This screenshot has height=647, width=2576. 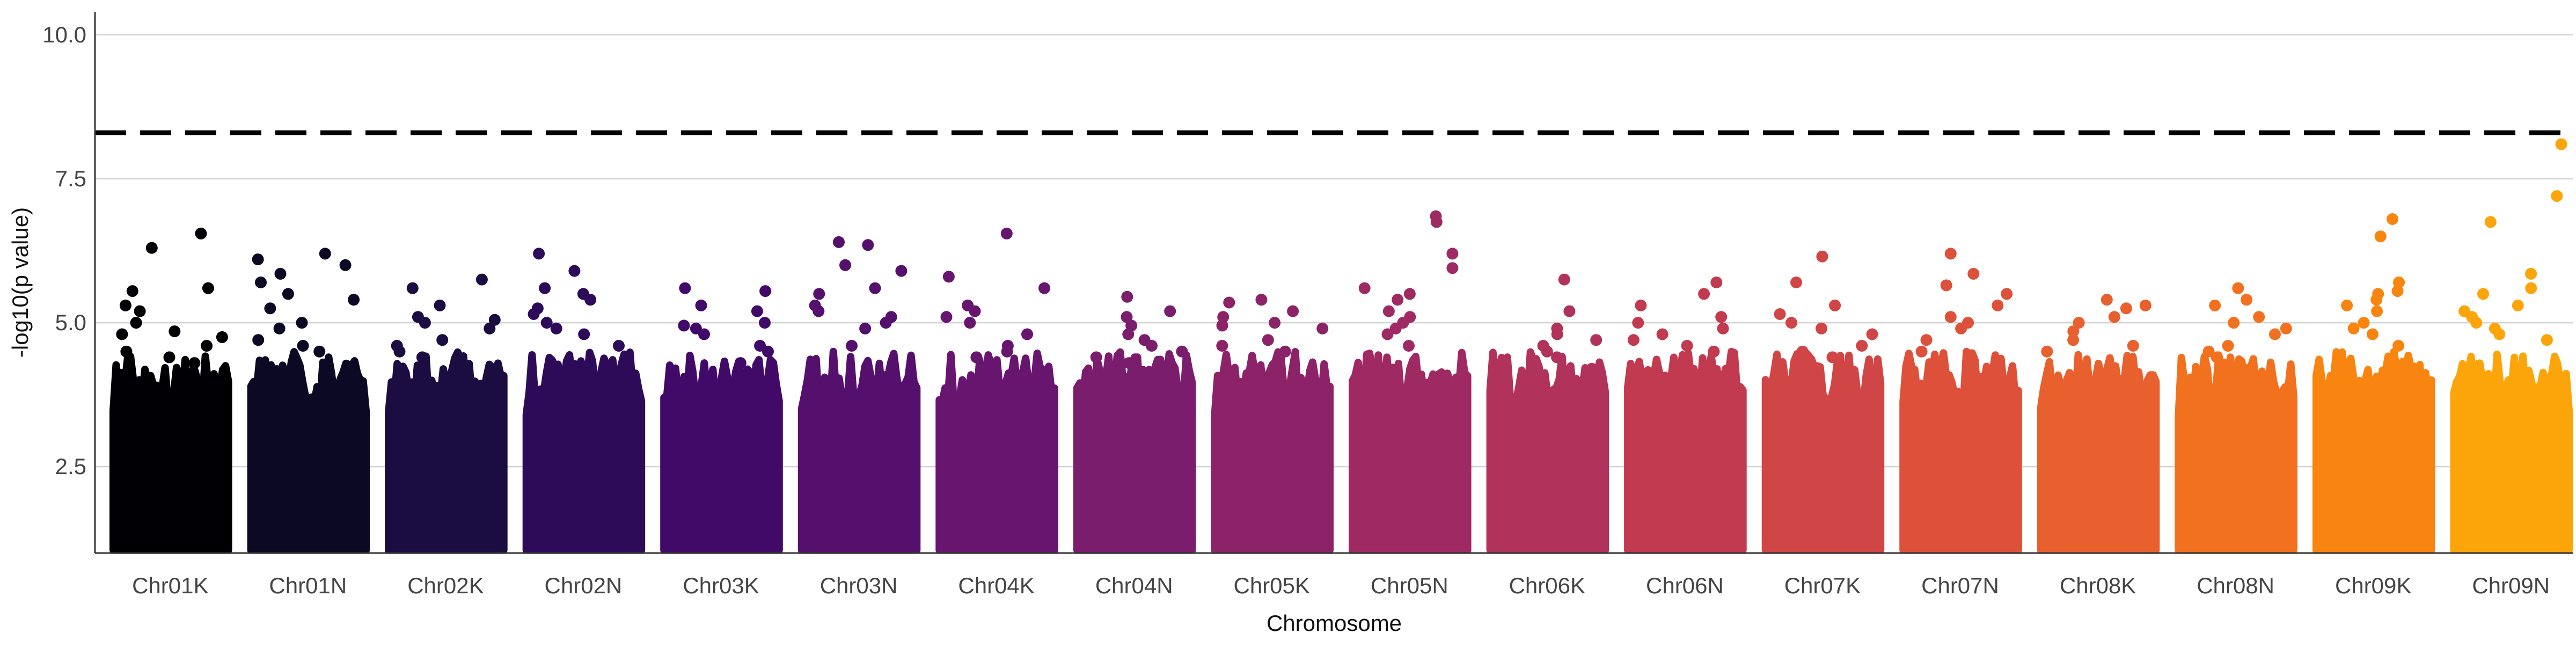 I want to click on point-band-Chr08K, so click(x=2098, y=452).